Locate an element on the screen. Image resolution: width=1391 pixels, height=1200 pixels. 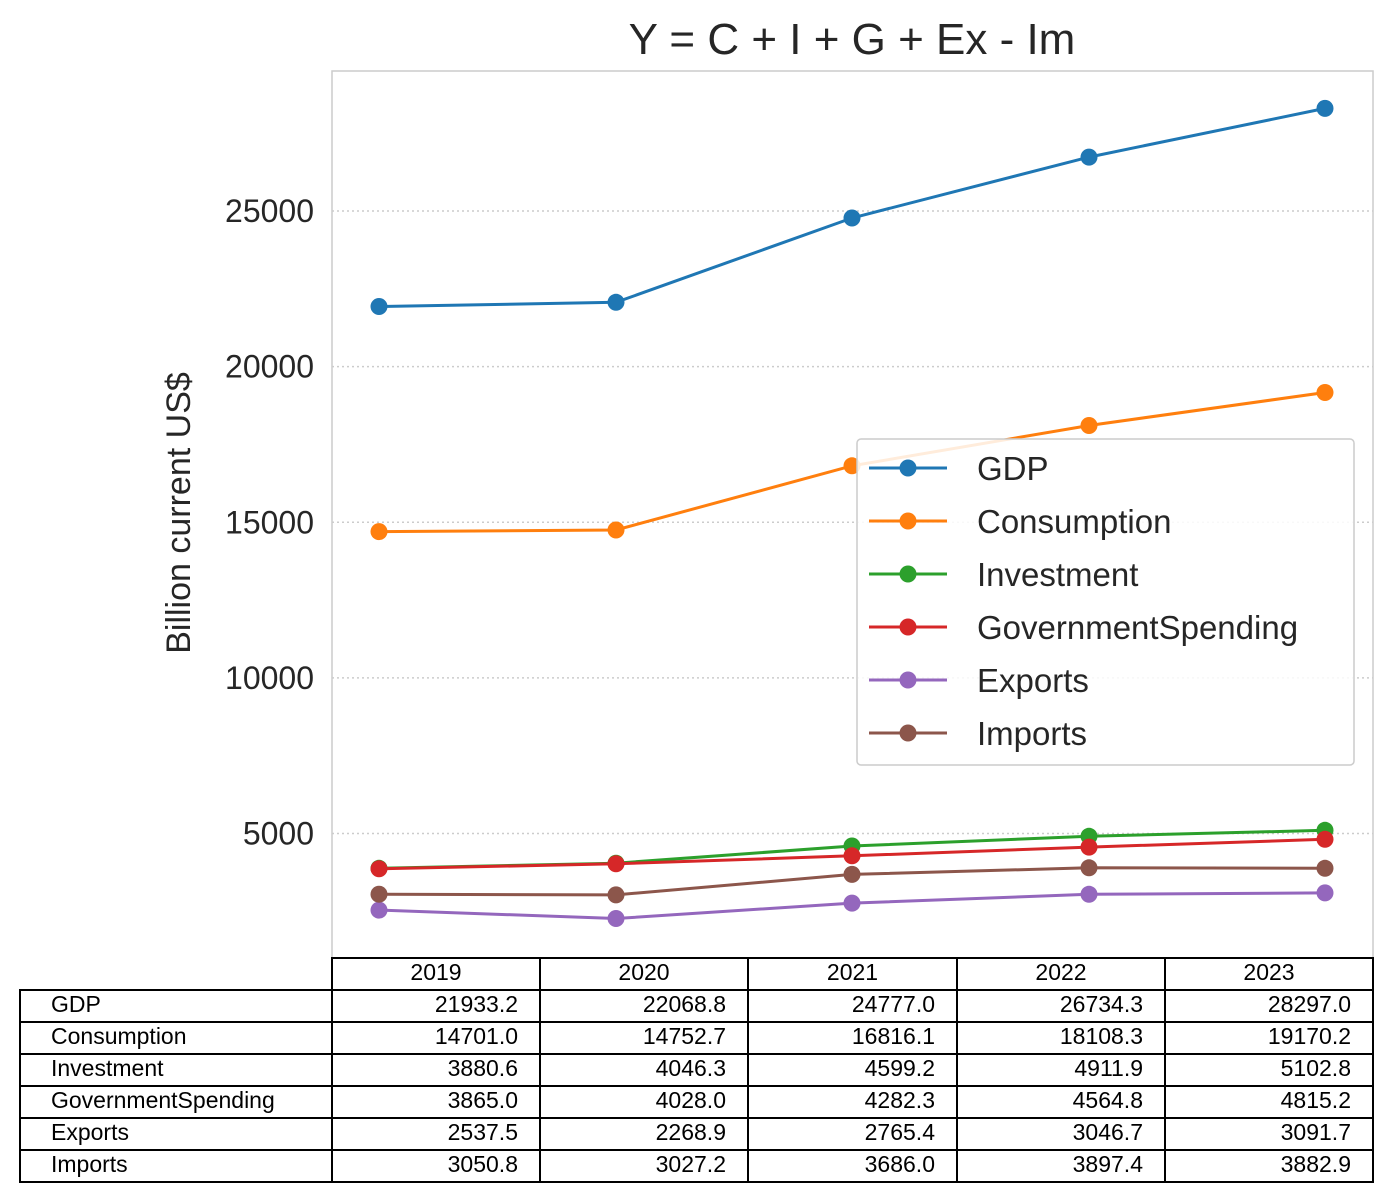
table-row-label: Investment is located at coordinates (107, 1068).